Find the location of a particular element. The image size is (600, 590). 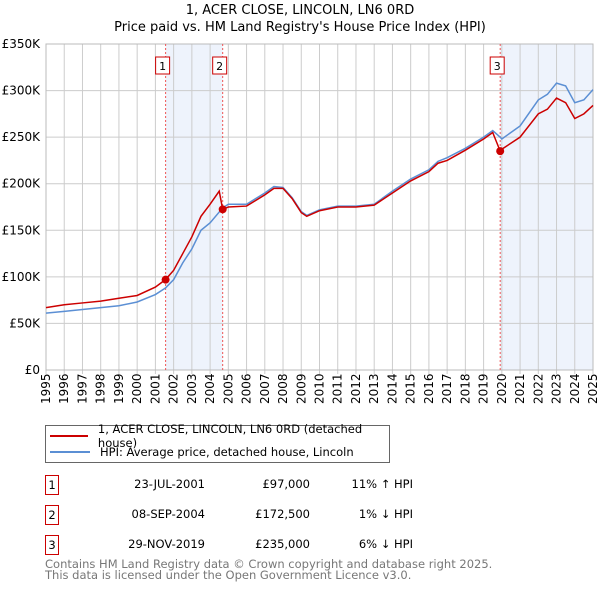

x-tick-label: 2003 is located at coordinates (192, 388).